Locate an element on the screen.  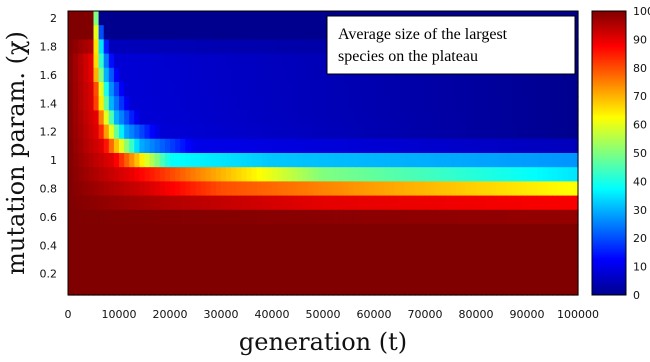
annotation-line-2: species on the plateau is located at coordinates (408, 56).